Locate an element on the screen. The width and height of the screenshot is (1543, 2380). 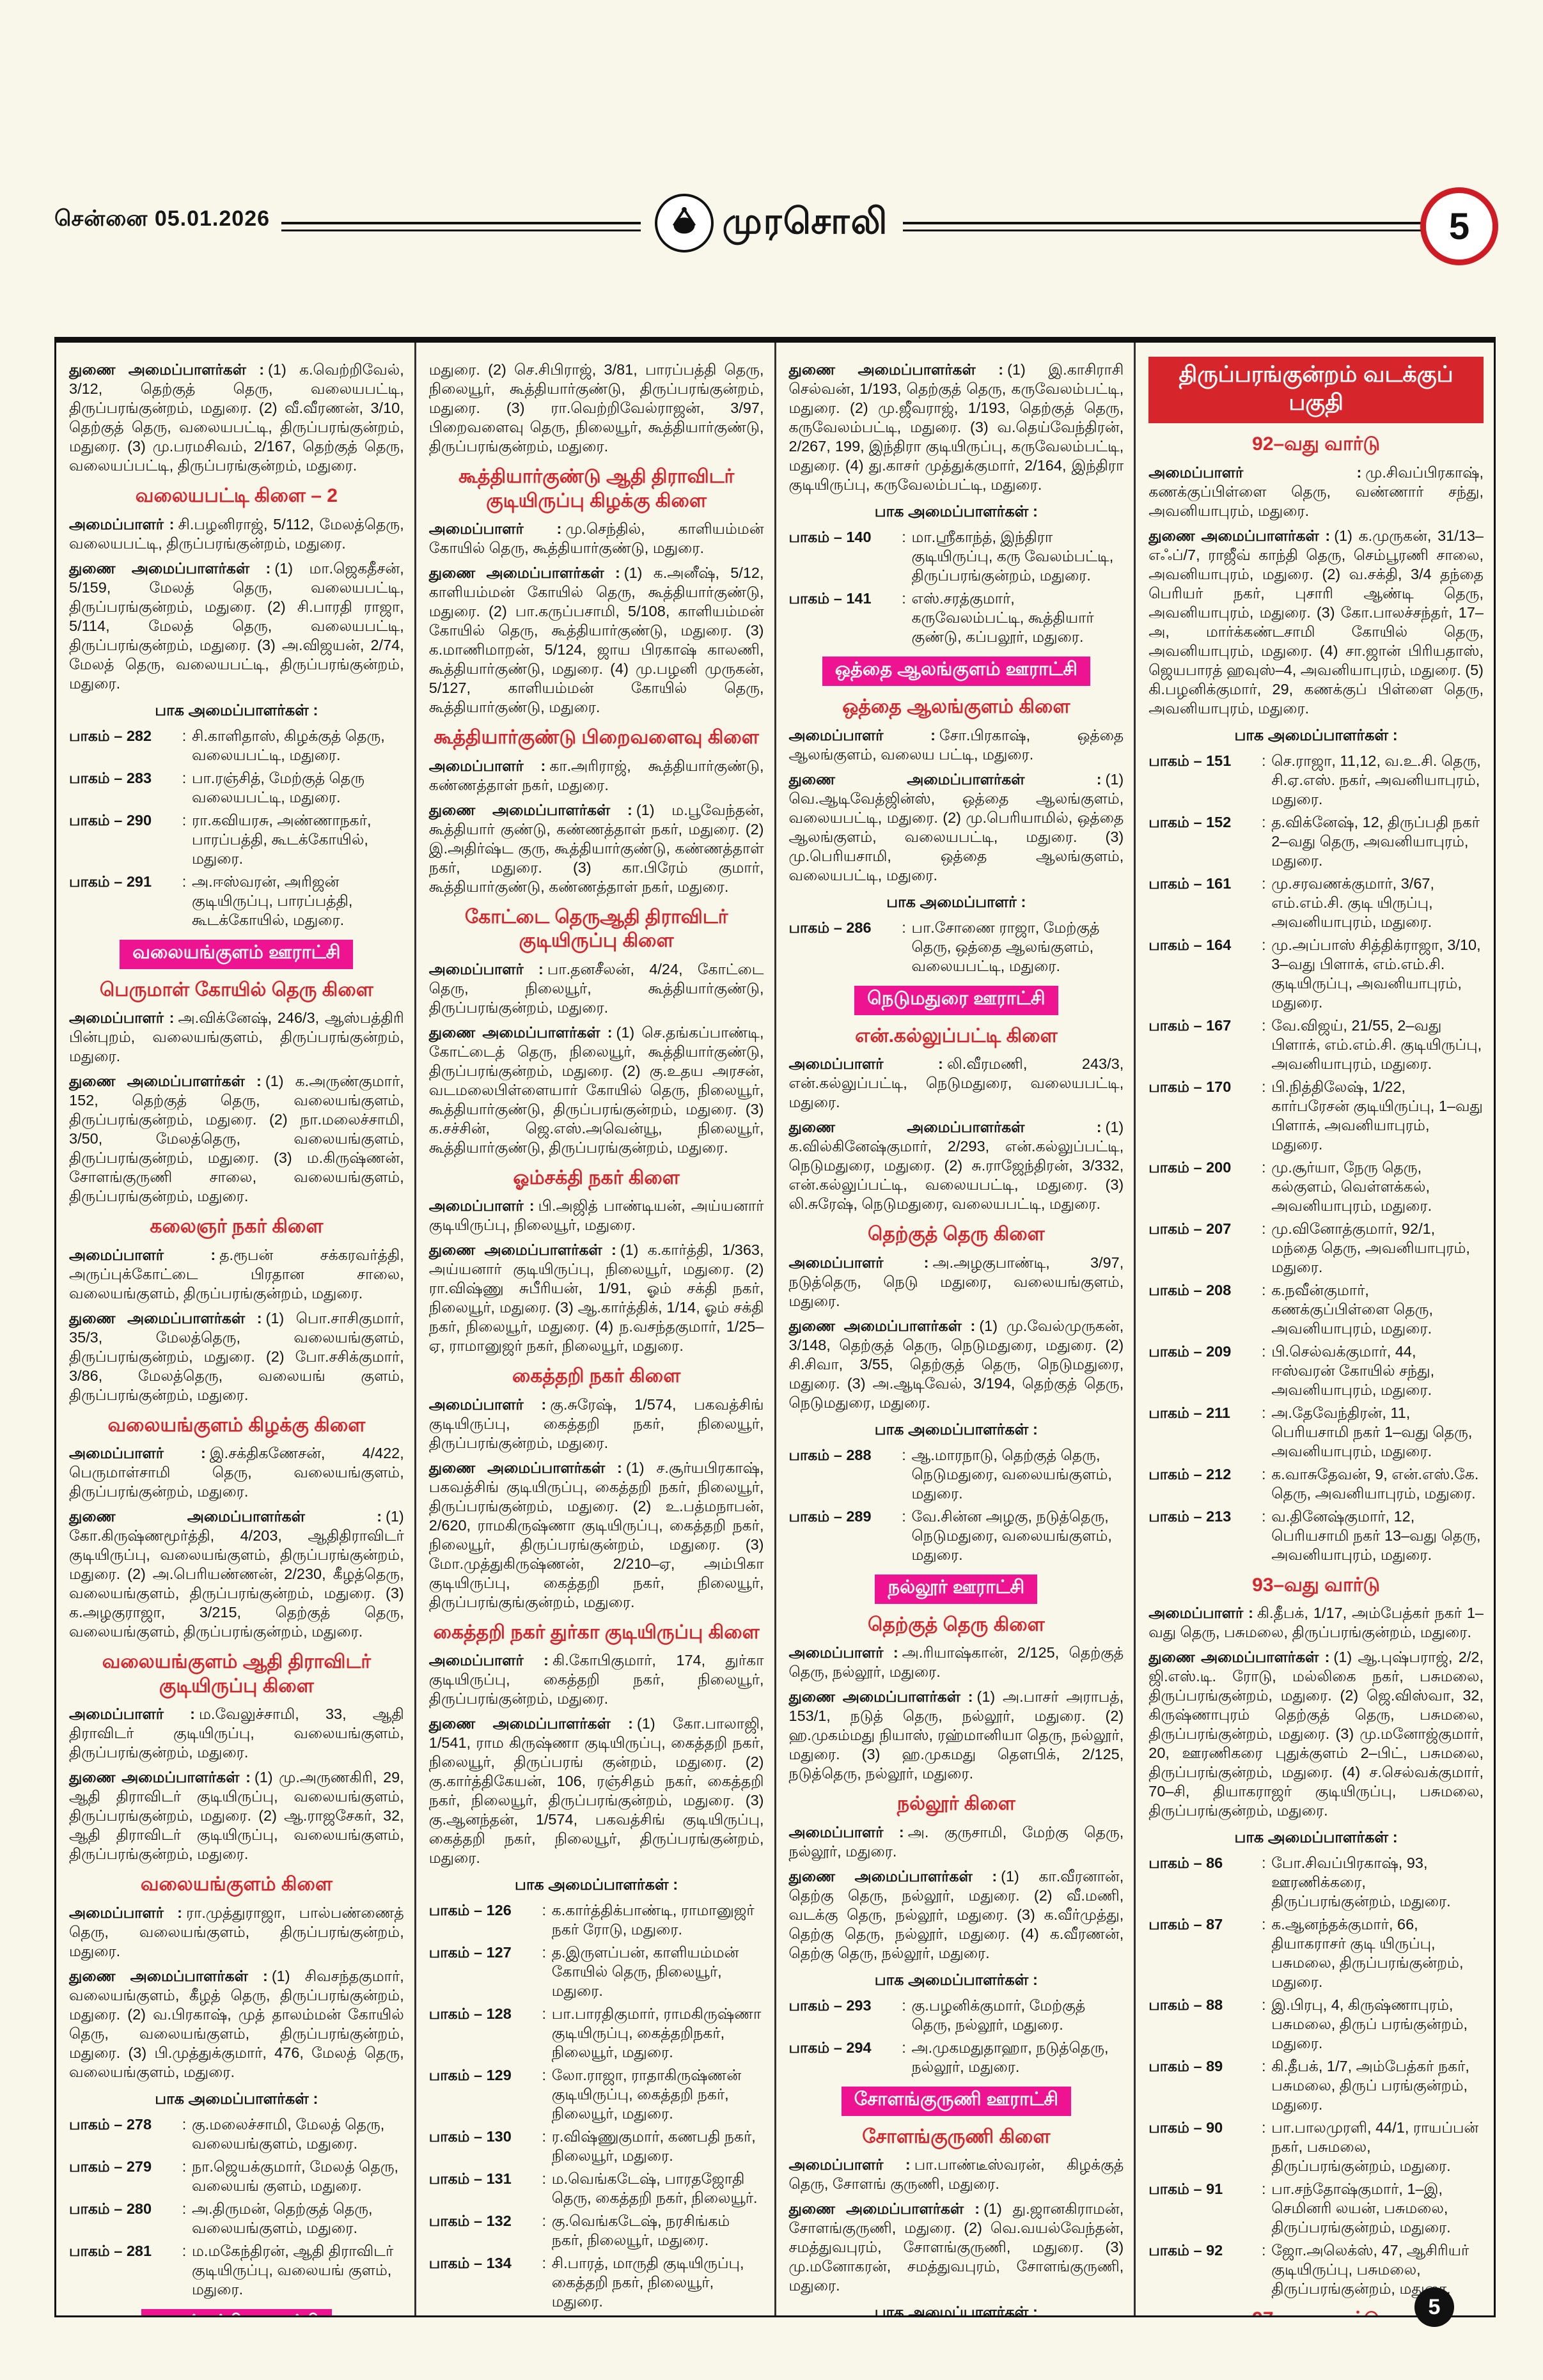
masthead-title: முரசொலி is located at coordinates (805, 220).